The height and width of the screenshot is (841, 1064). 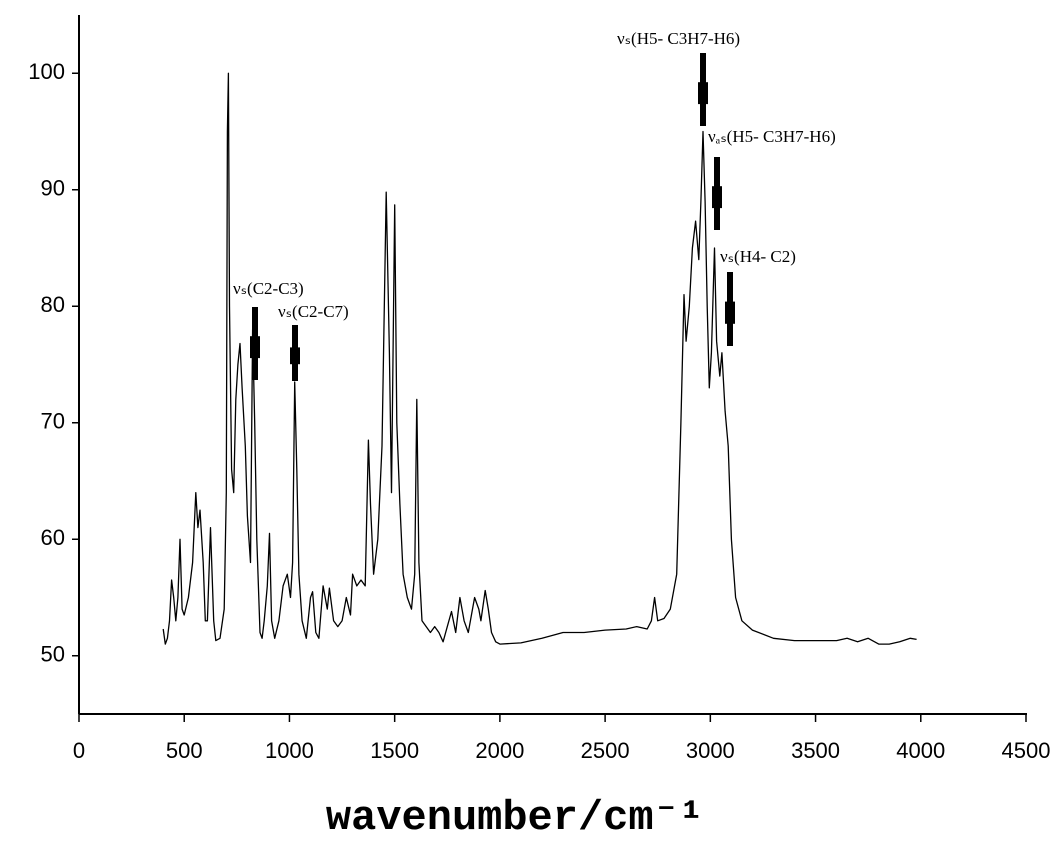 What do you see at coordinates (678, 38) in the screenshot?
I see `annotation: νₛ(H5- C3H7-H6)` at bounding box center [678, 38].